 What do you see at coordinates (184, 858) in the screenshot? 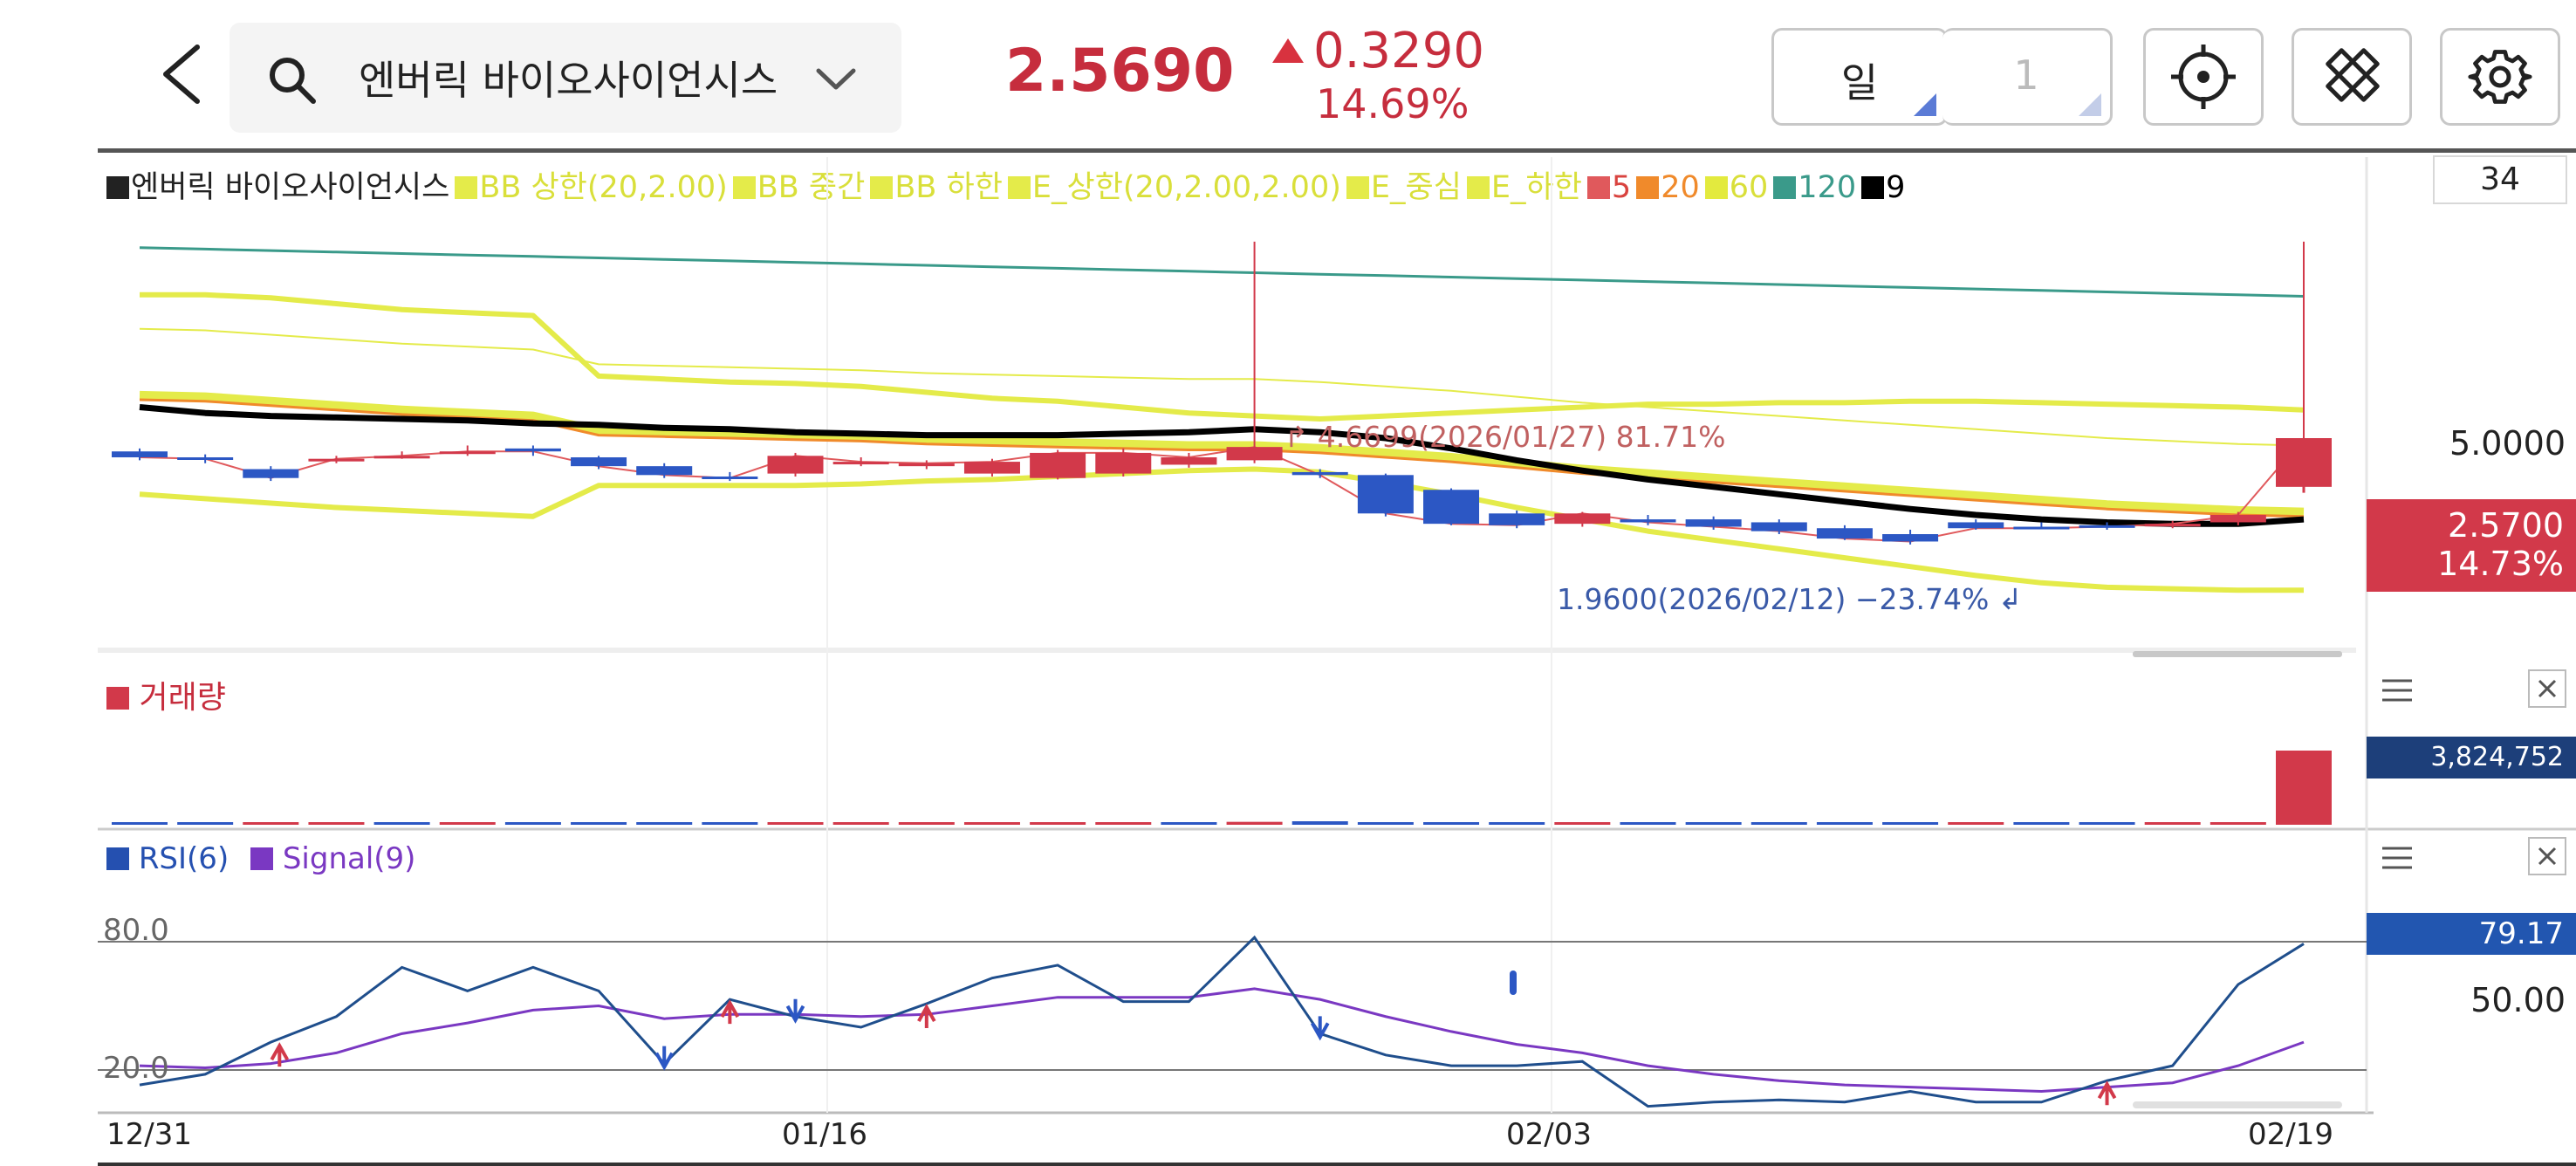
I see `rsi-legend-label: RSI(6)` at bounding box center [184, 858].